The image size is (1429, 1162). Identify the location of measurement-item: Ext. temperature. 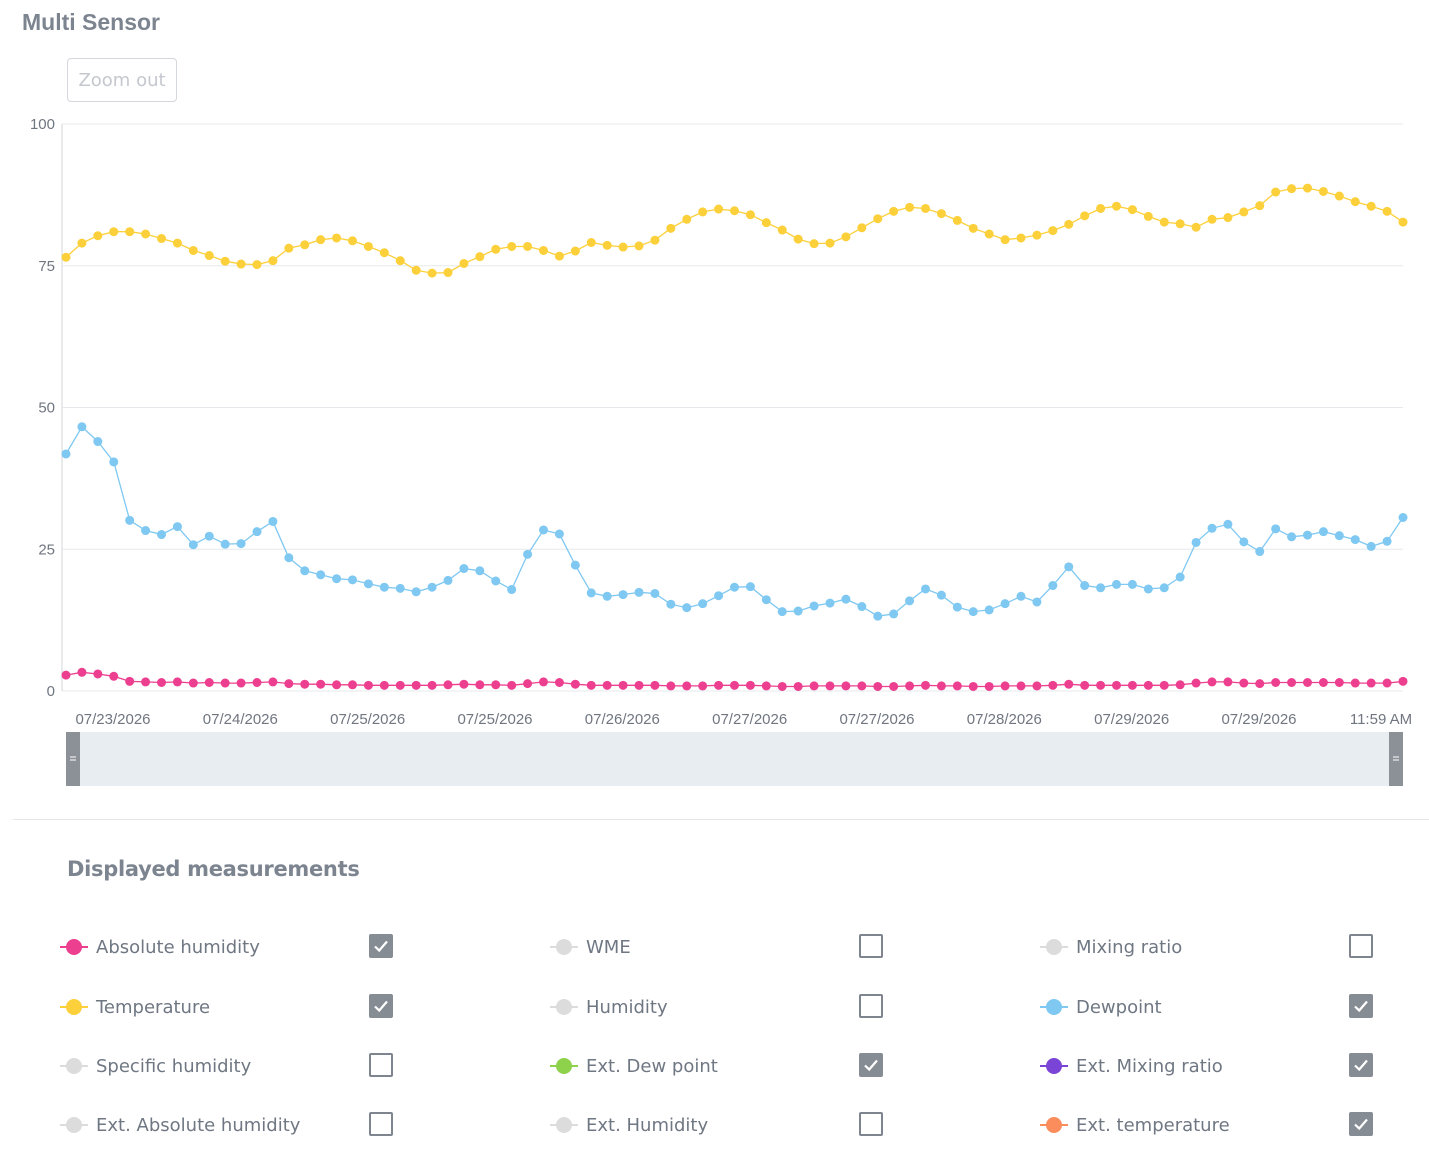
(1135, 1125).